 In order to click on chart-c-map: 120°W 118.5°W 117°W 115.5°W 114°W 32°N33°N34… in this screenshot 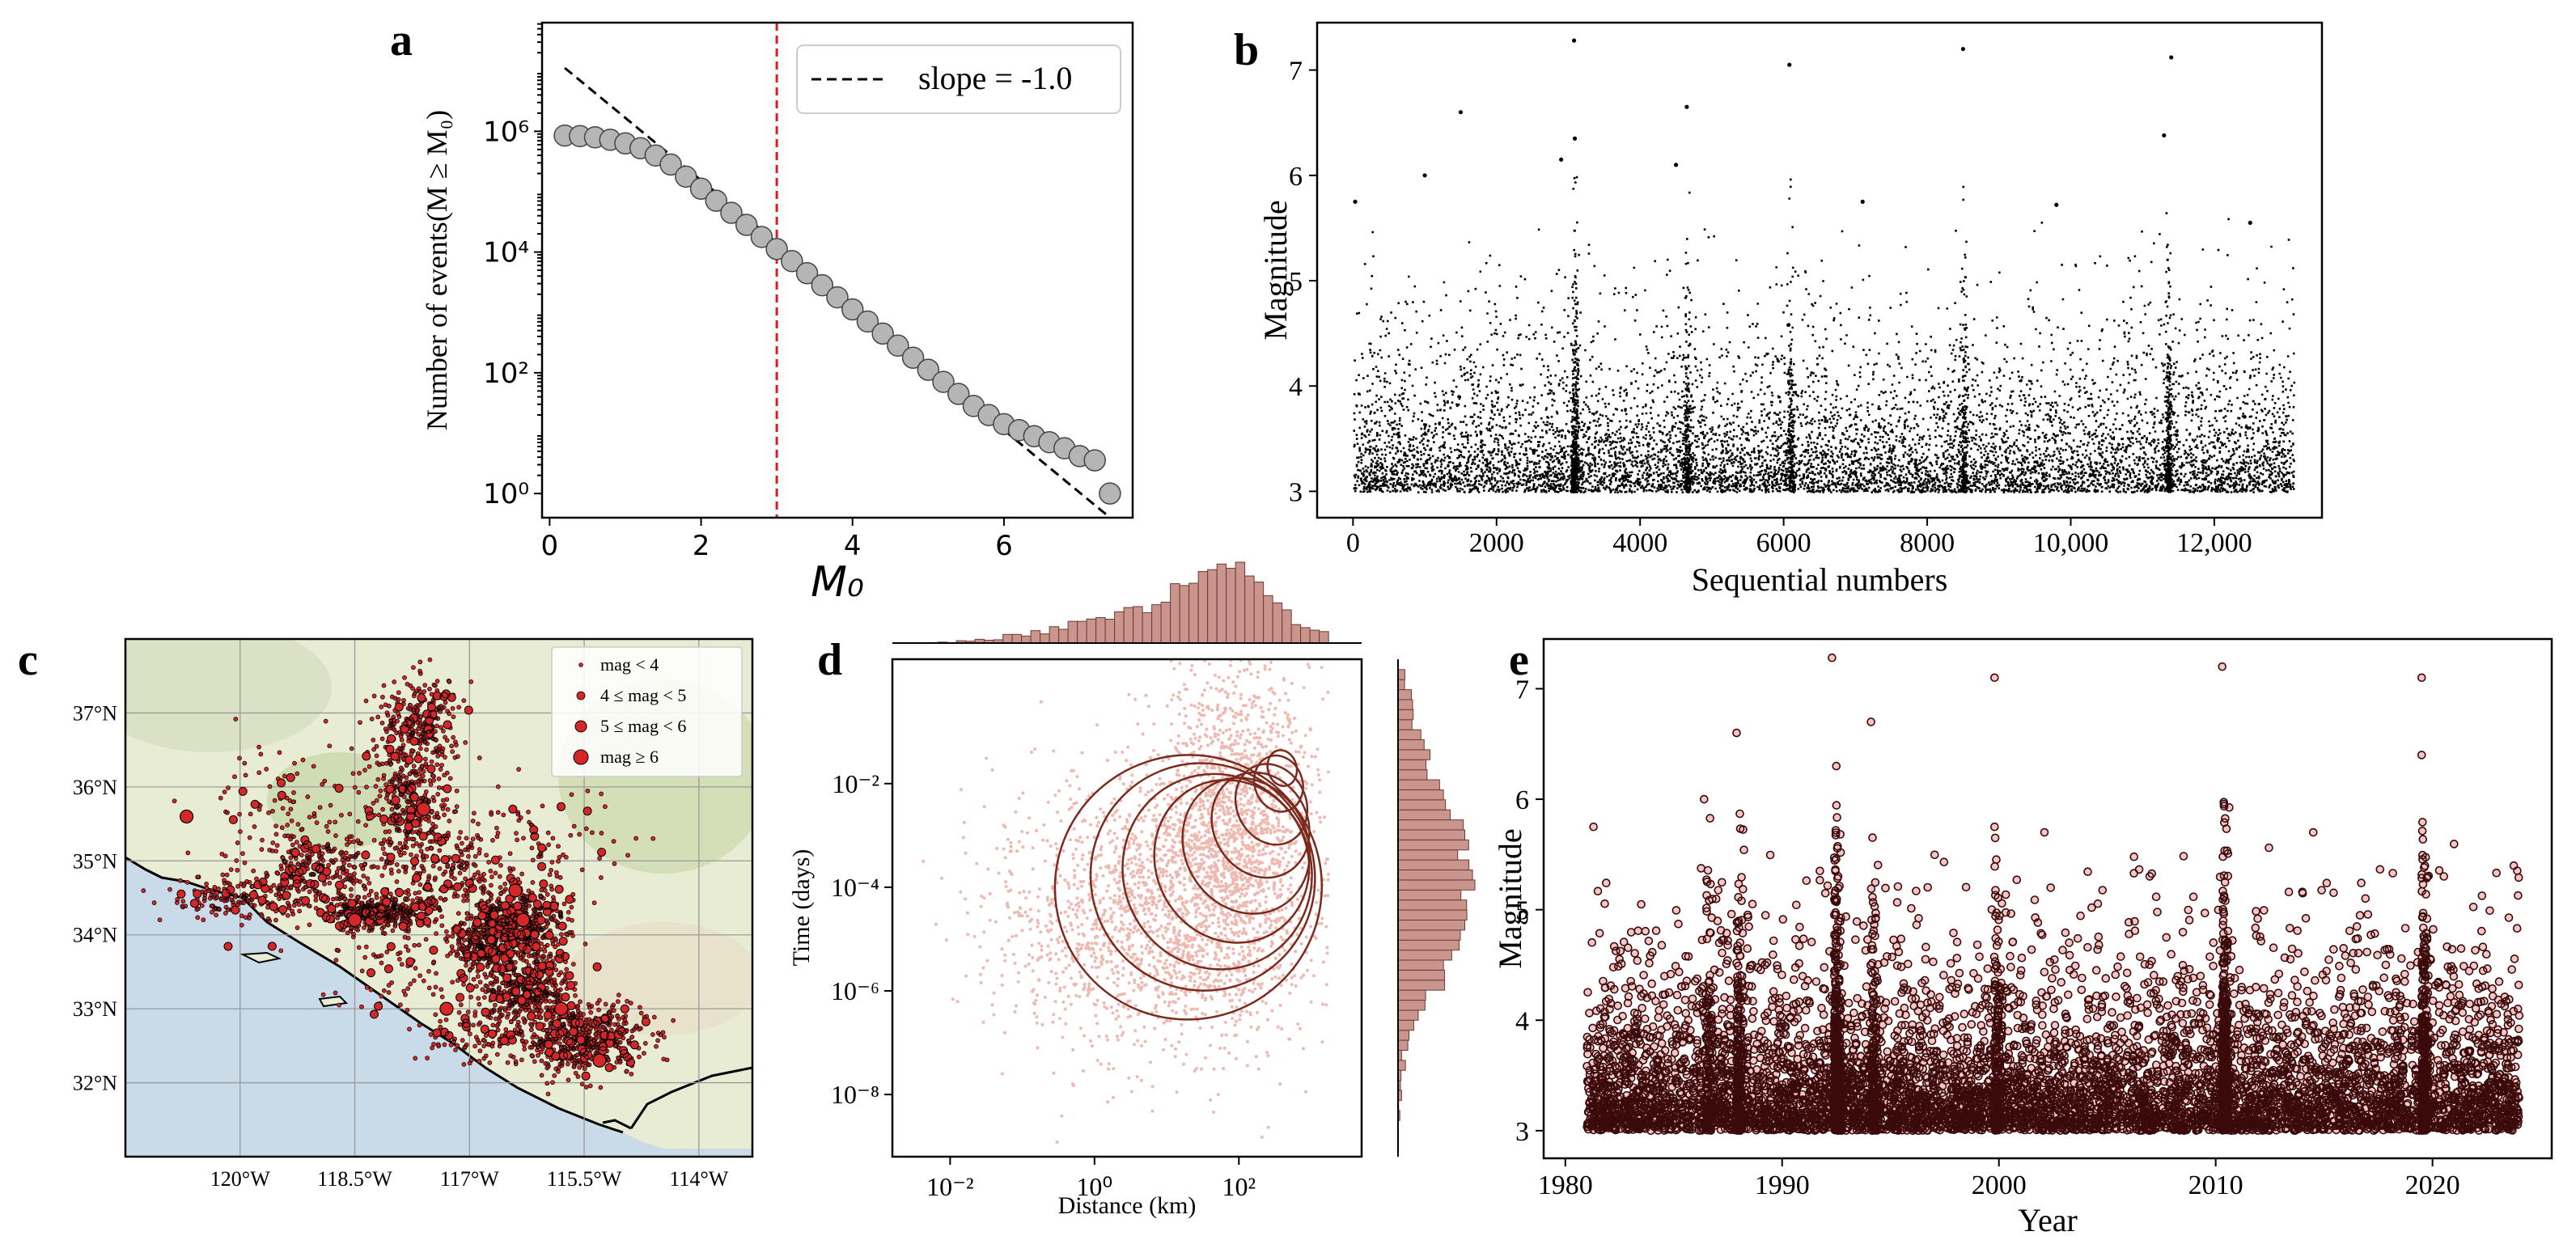, I will do `click(421, 907)`.